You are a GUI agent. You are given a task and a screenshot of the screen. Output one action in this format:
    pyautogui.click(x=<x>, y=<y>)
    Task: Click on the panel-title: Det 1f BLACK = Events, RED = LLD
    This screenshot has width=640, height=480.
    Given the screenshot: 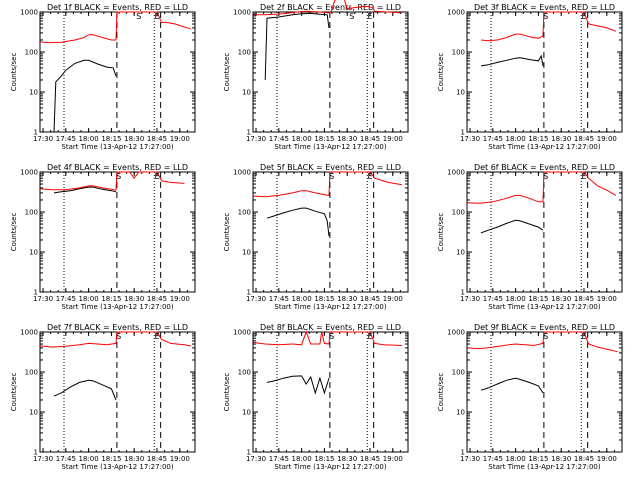 What is the action you would take?
    pyautogui.click(x=117, y=7)
    